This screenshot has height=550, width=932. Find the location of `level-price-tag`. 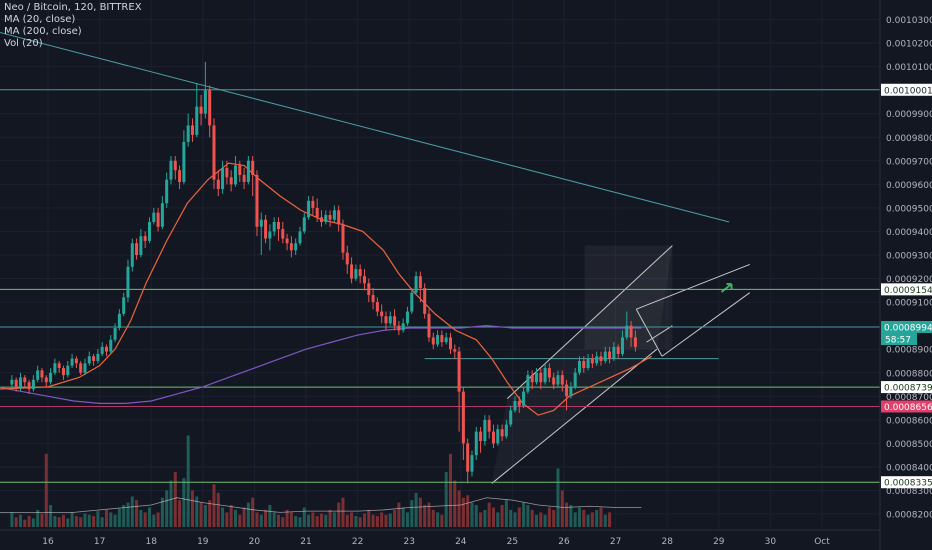

level-price-tag is located at coordinates (906, 289).